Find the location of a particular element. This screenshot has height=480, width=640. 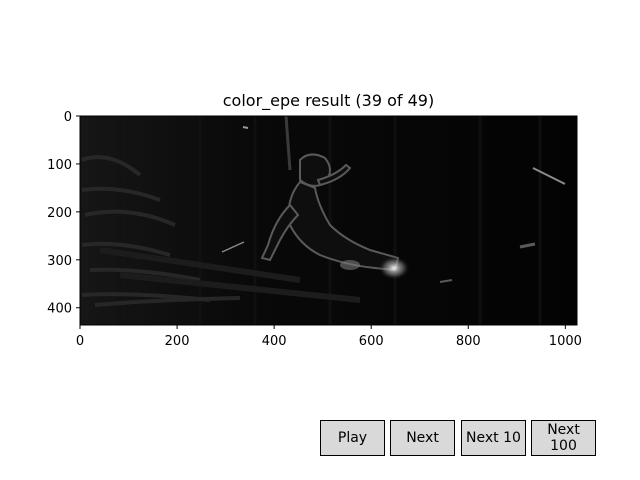

play-button: Play is located at coordinates (352, 438).